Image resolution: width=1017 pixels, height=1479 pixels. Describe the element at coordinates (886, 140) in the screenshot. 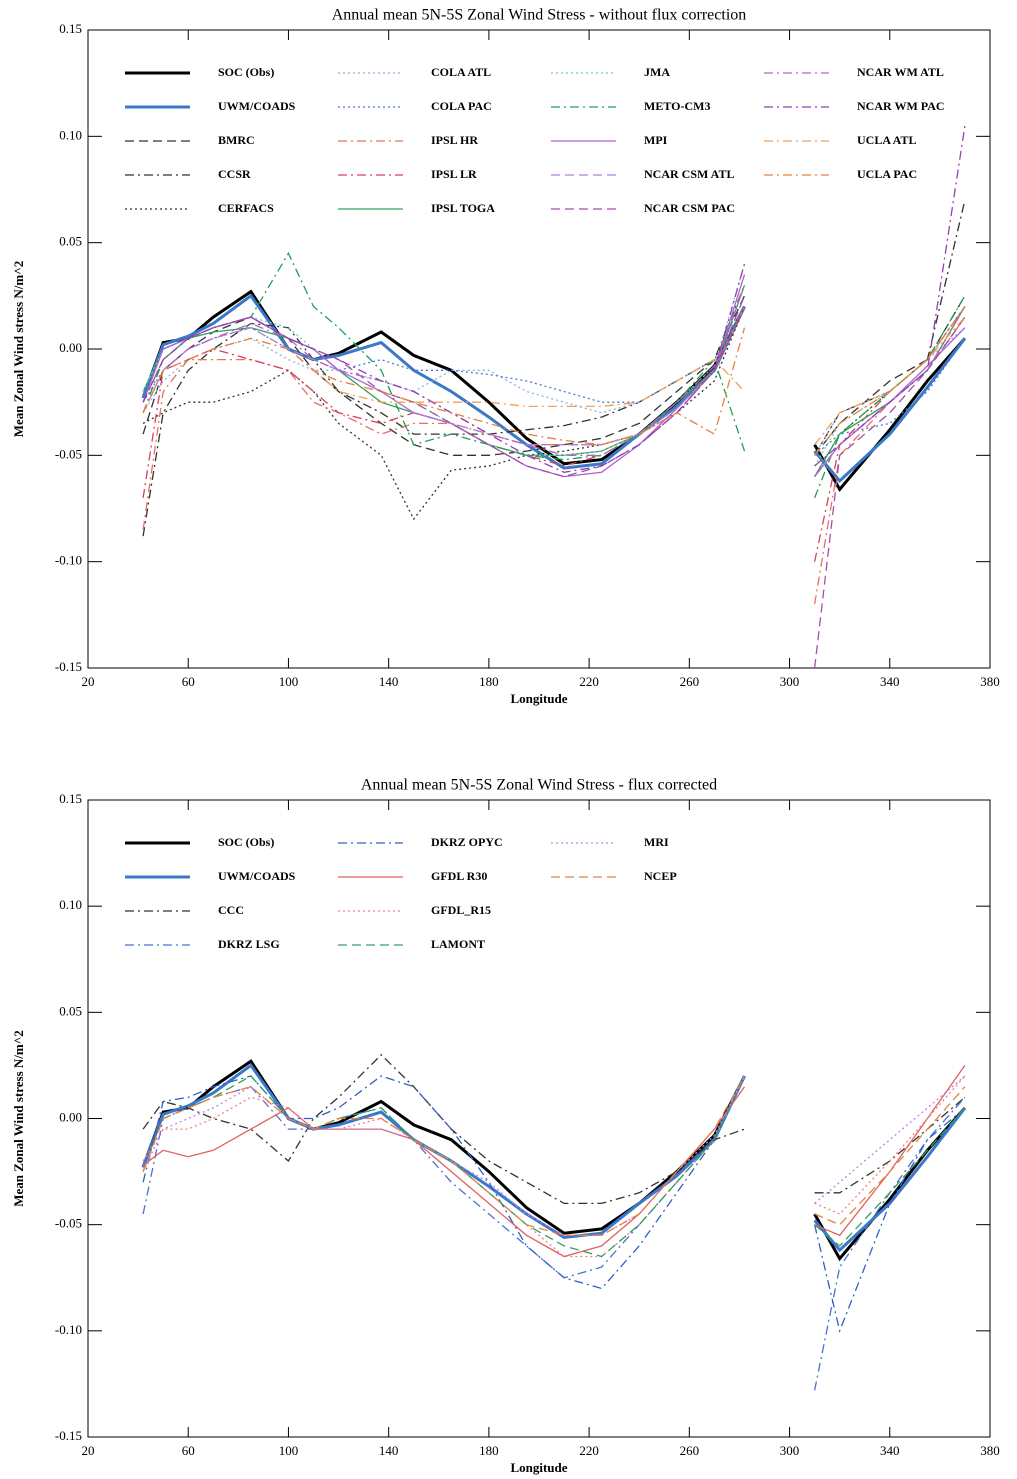

I see `legend-label: UCLA ATL` at that location.